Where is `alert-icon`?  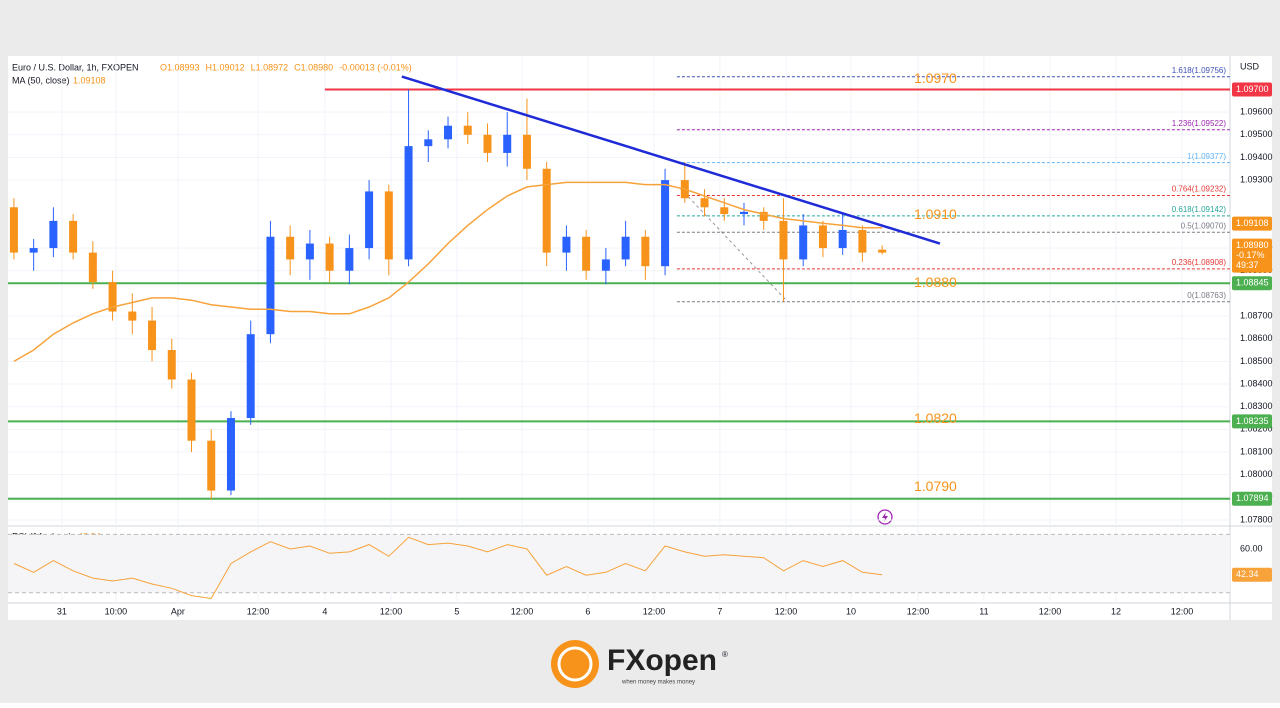
alert-icon is located at coordinates (885, 517).